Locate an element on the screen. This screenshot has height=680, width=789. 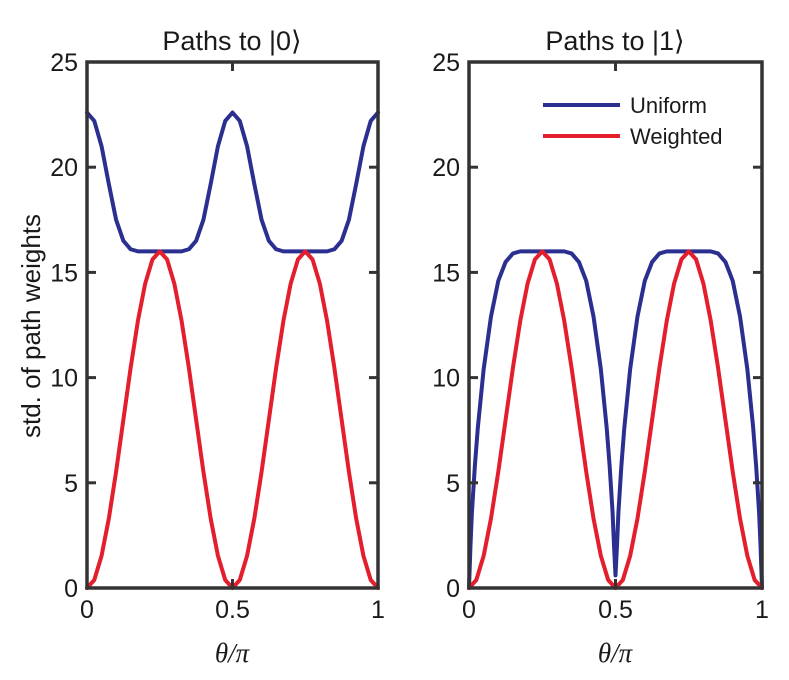
left-ytick-label: 25 is located at coordinates (64, 63).